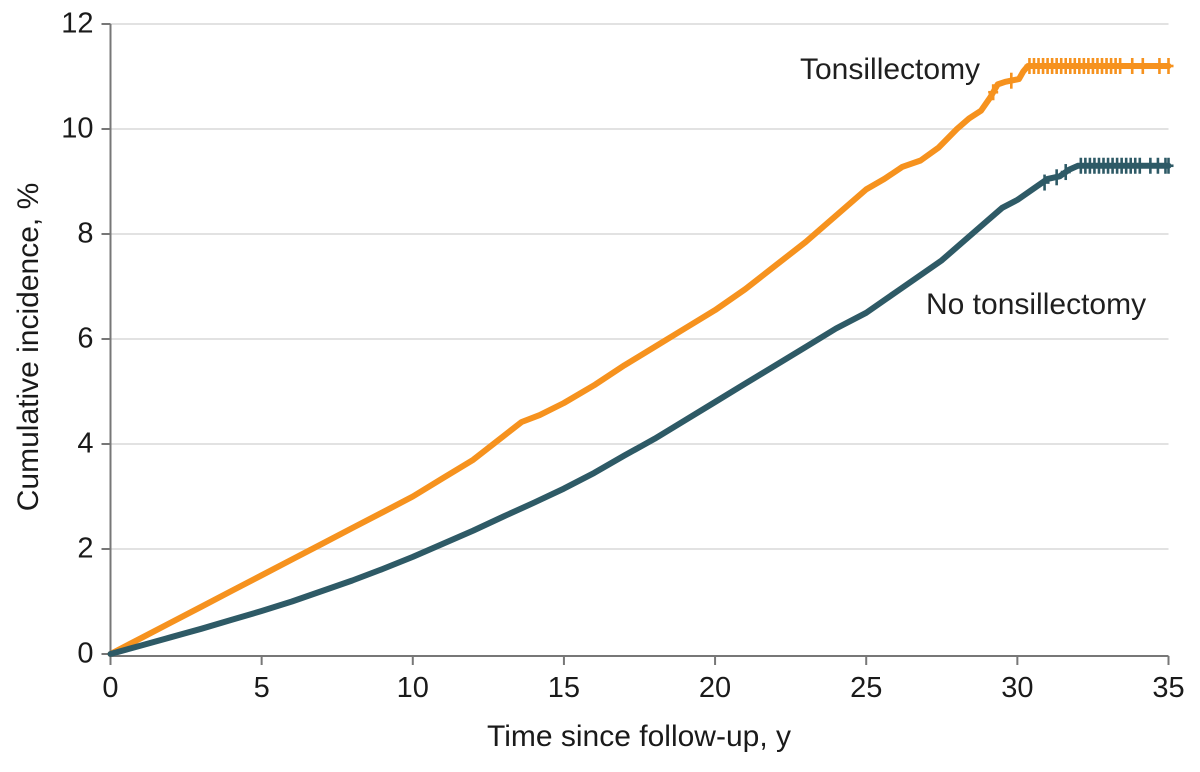  I want to click on y-tick-label: 12, so click(77, 23).